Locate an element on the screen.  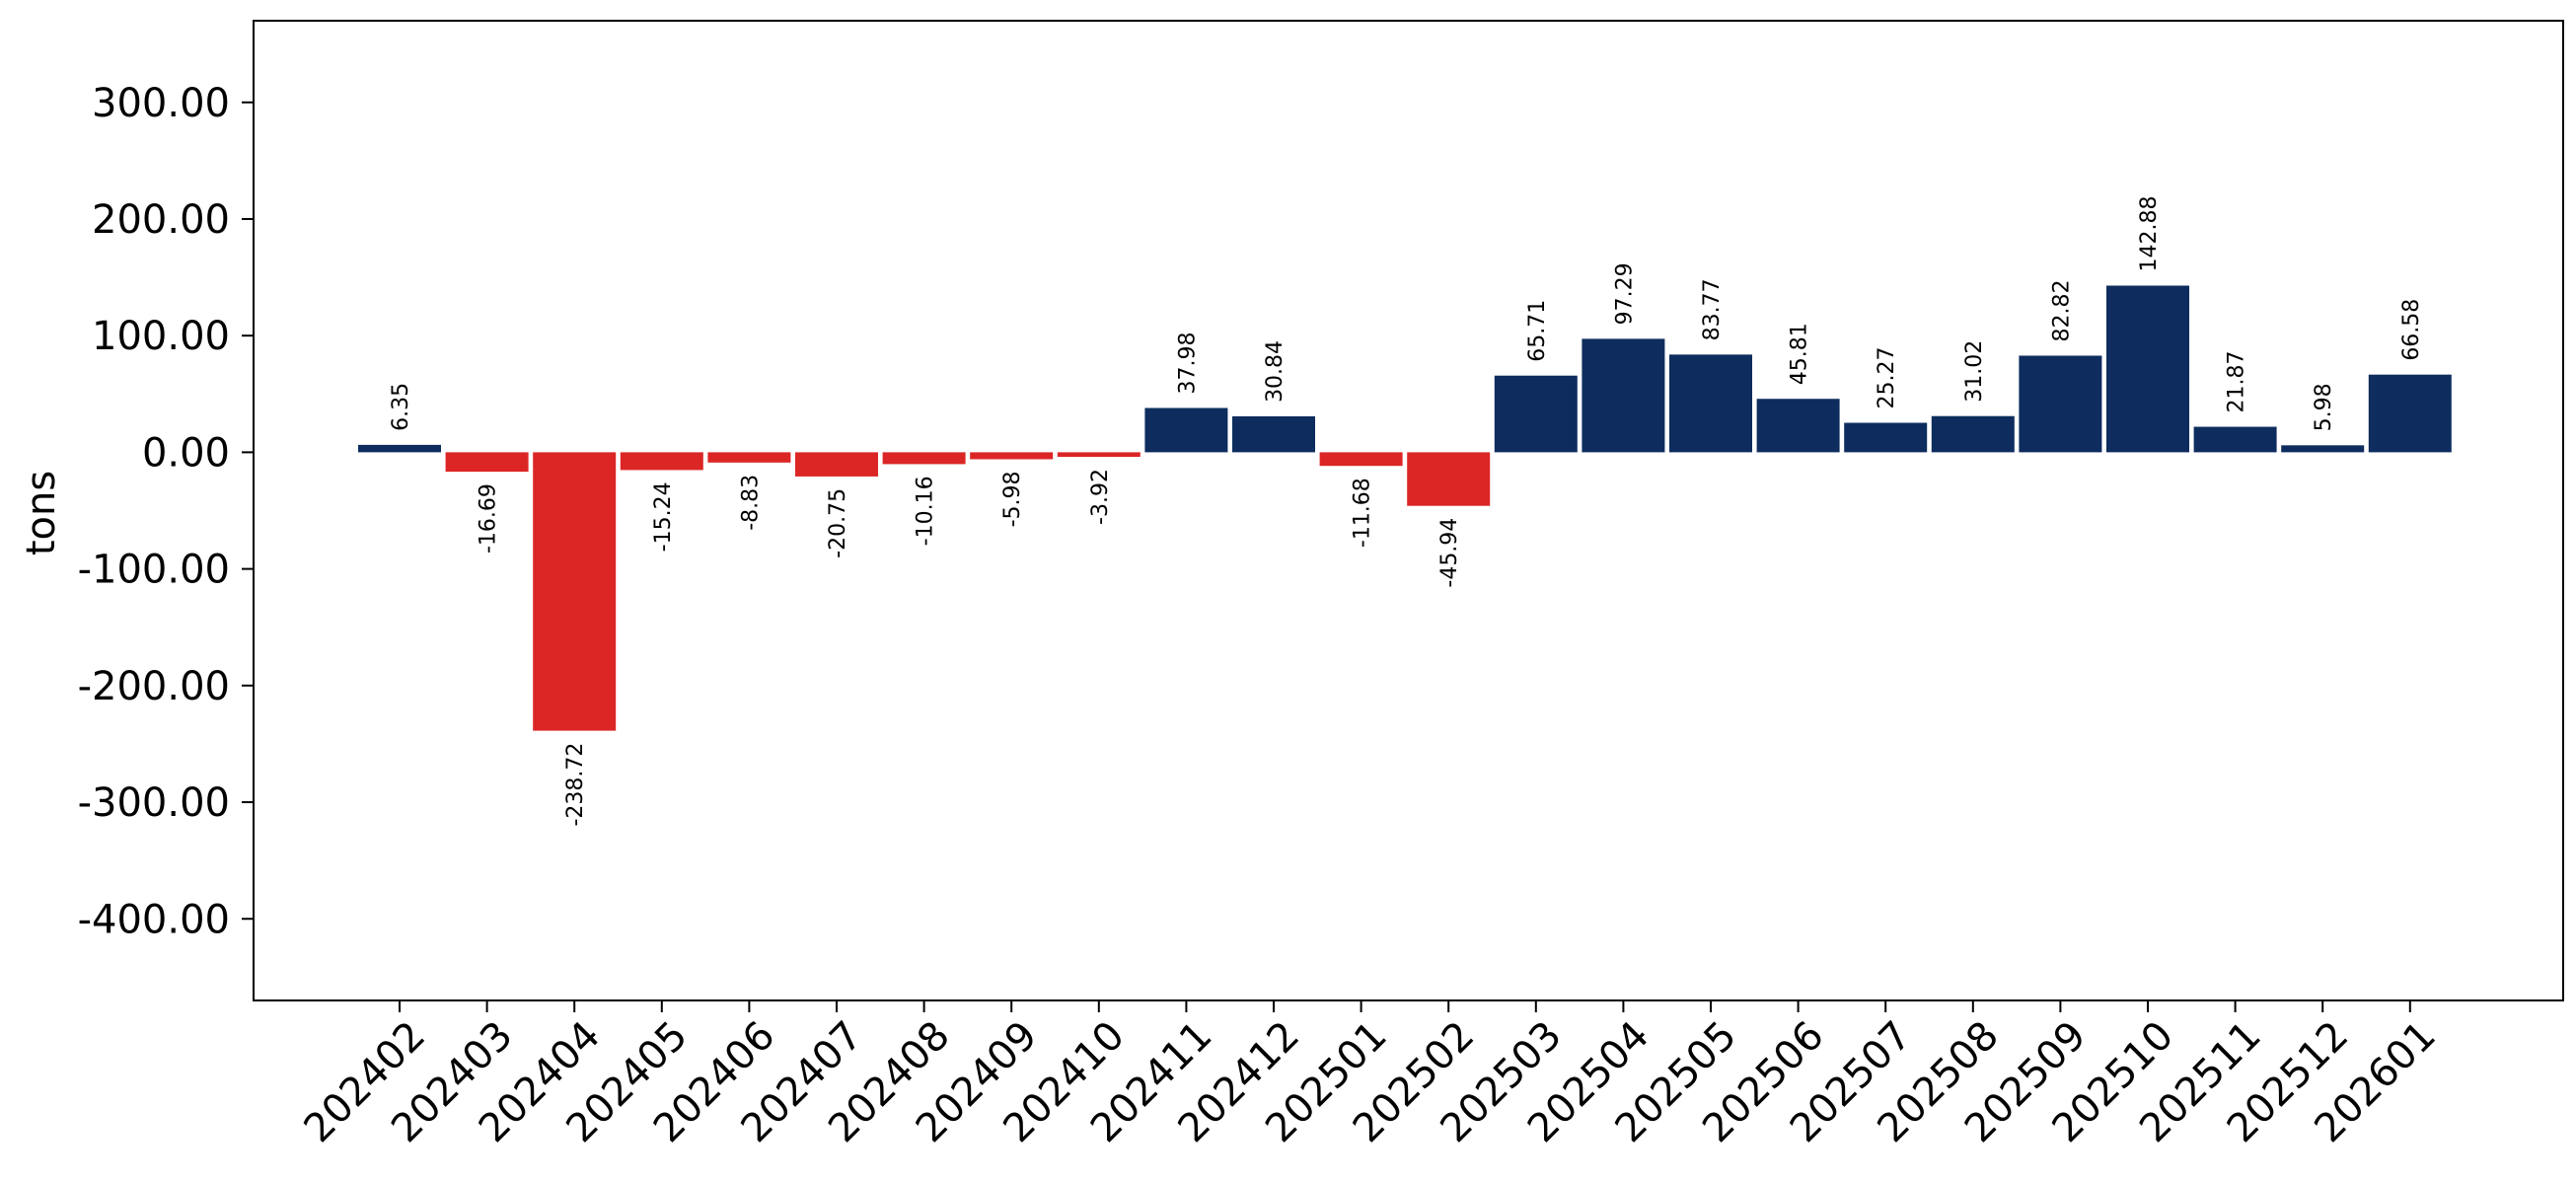
y-tick-label: 200.00 is located at coordinates (161, 220).